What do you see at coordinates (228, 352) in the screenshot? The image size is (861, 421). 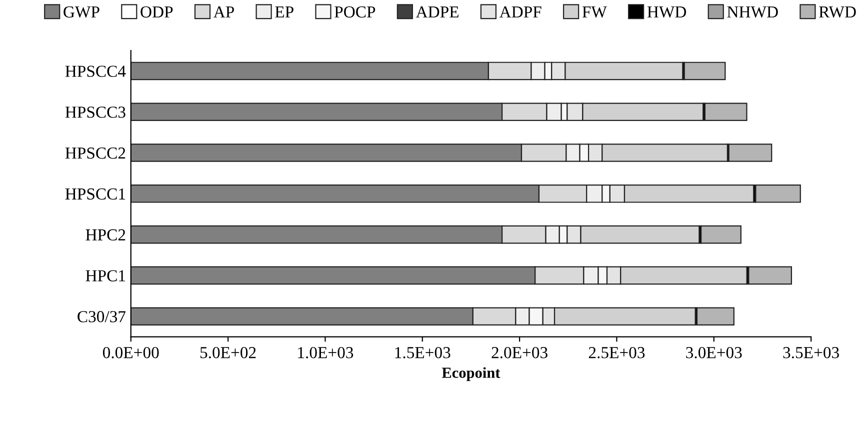 I see `x-tick-label: 5.0E+02` at bounding box center [228, 352].